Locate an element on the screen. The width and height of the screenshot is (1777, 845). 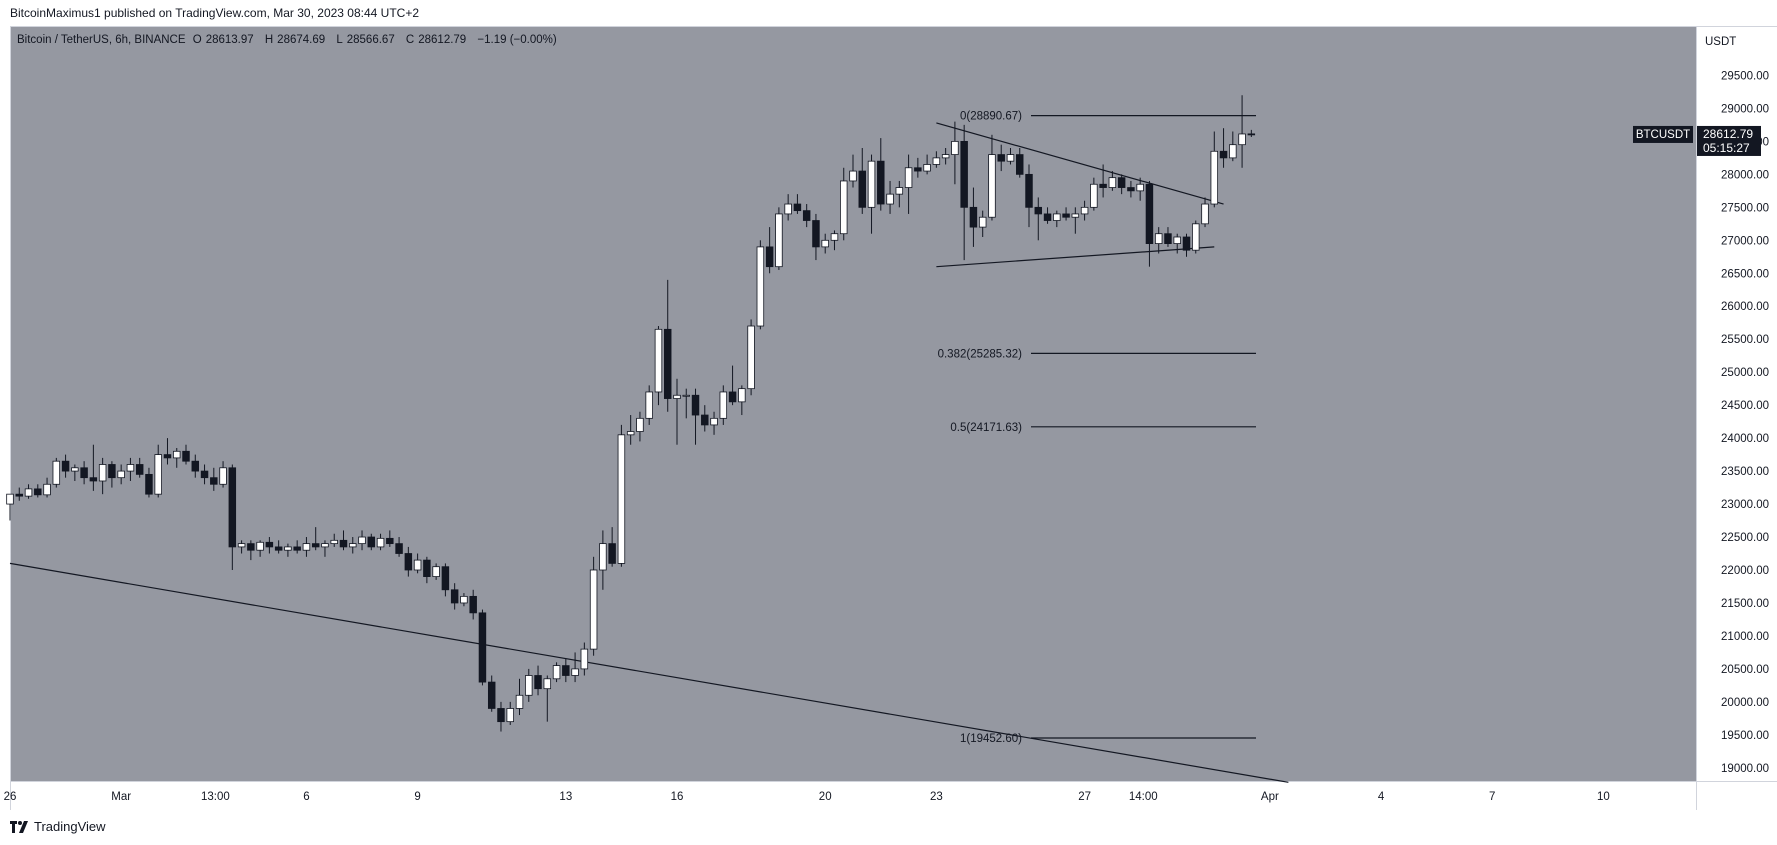
time-axis is located at coordinates (853, 796).